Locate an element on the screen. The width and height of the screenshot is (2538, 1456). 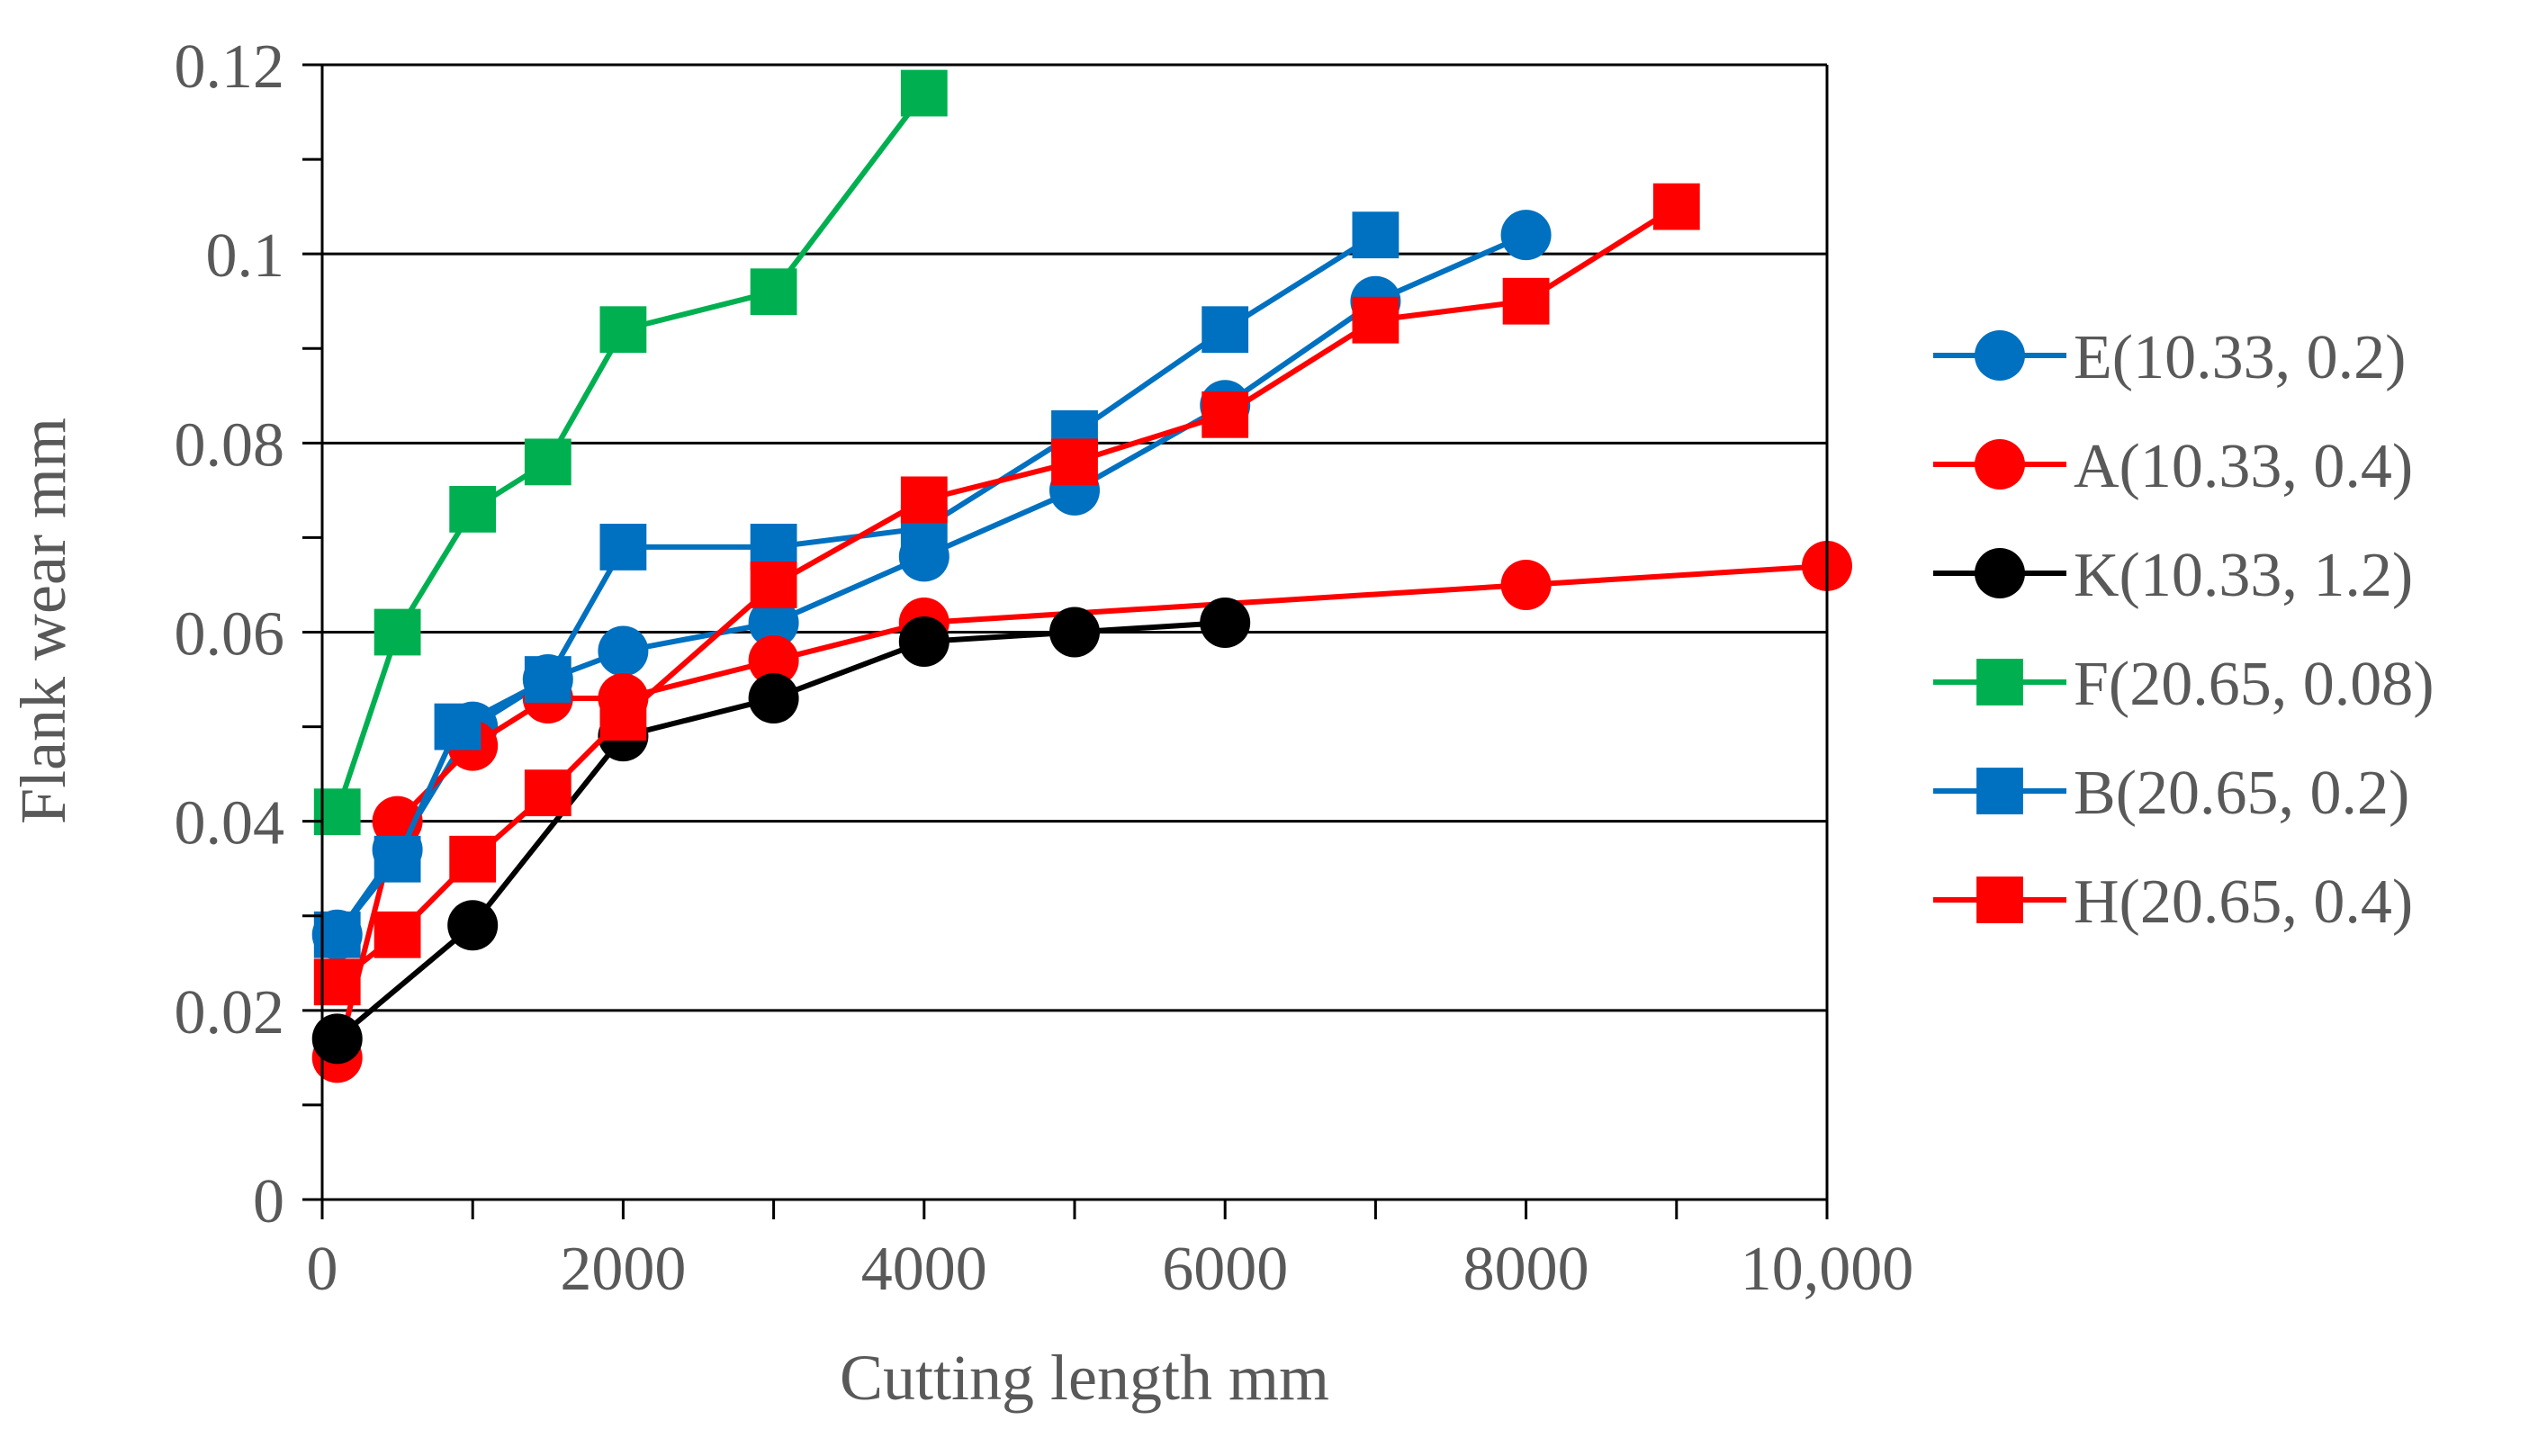
x-tick-label: 6000 is located at coordinates (1225, 1269).